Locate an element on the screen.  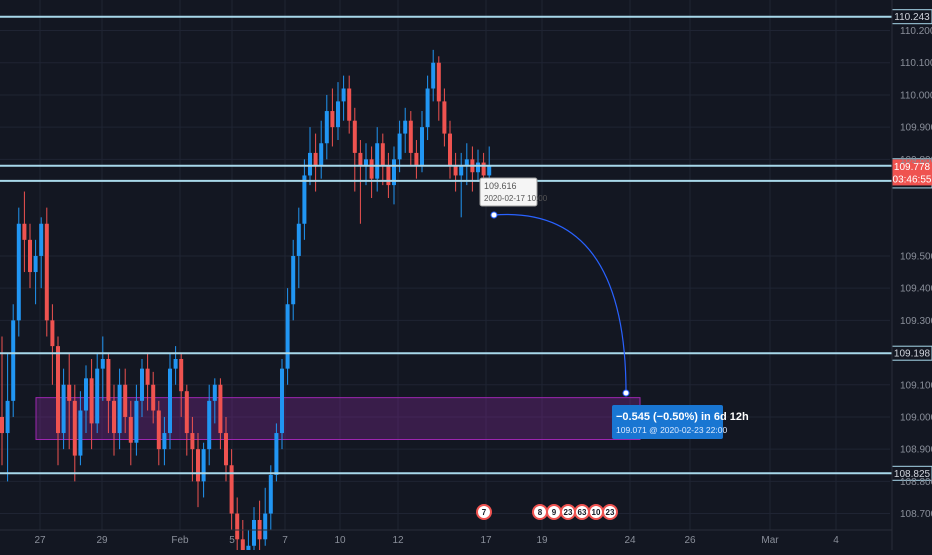
event-marker: 9 is located at coordinates (554, 512).